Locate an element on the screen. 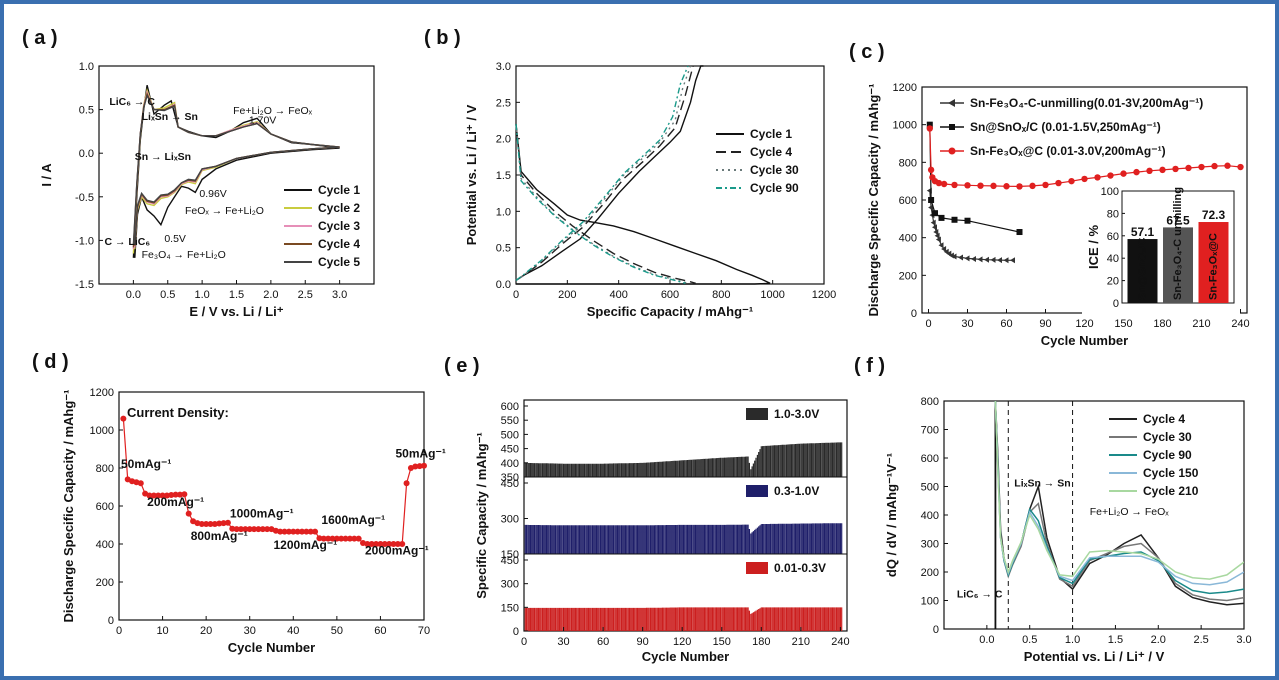  legend-marker is located at coordinates (952, 151).